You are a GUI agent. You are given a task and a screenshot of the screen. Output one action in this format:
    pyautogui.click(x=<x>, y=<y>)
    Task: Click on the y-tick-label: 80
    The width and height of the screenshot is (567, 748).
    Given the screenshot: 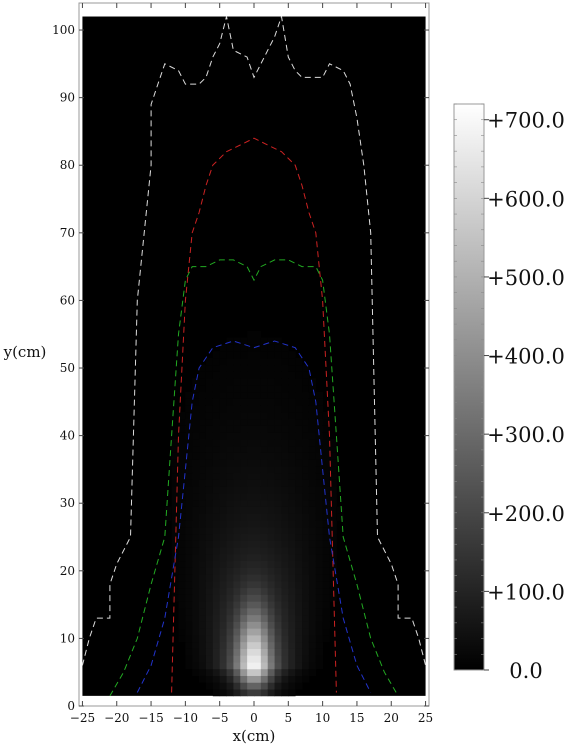 What is the action you would take?
    pyautogui.click(x=67, y=165)
    